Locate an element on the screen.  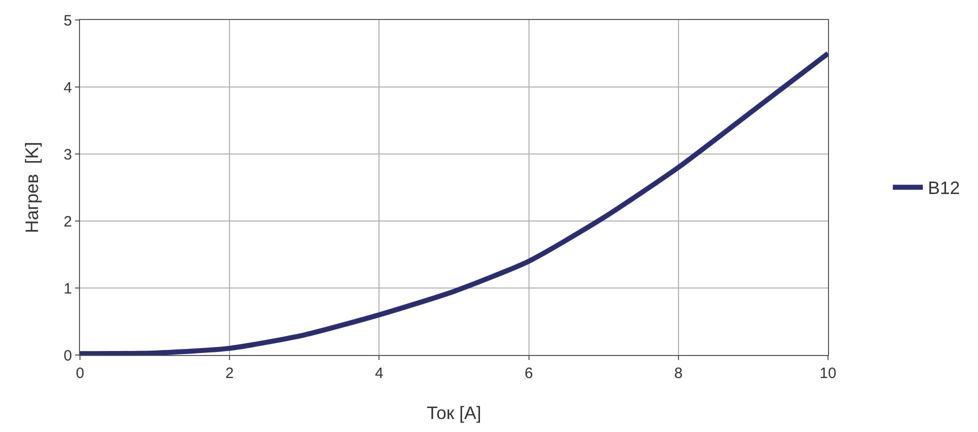
y-tick-label: 3 is located at coordinates (68, 155).